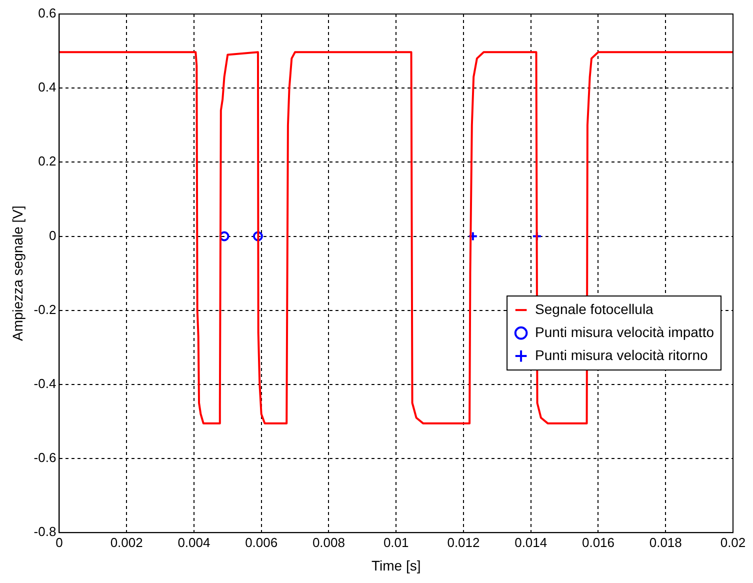 The image size is (753, 583). Describe the element at coordinates (45, 458) in the screenshot. I see `y-tick-label: -0.6` at that location.